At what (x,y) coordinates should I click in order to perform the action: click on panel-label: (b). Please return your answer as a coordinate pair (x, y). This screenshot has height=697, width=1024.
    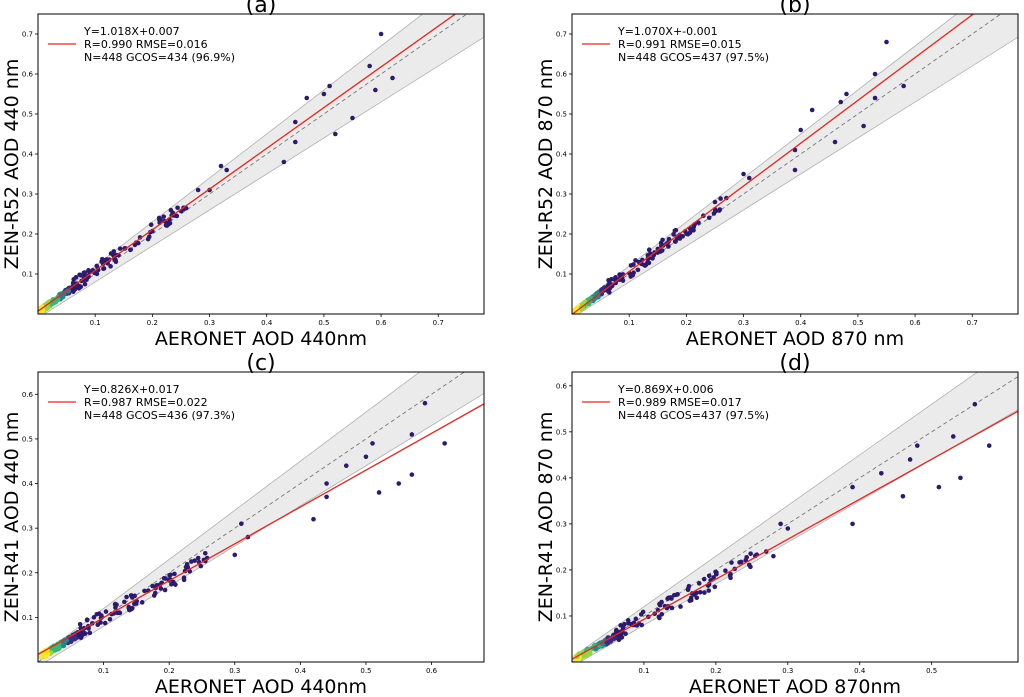
    Looking at the image, I should click on (794, 9).